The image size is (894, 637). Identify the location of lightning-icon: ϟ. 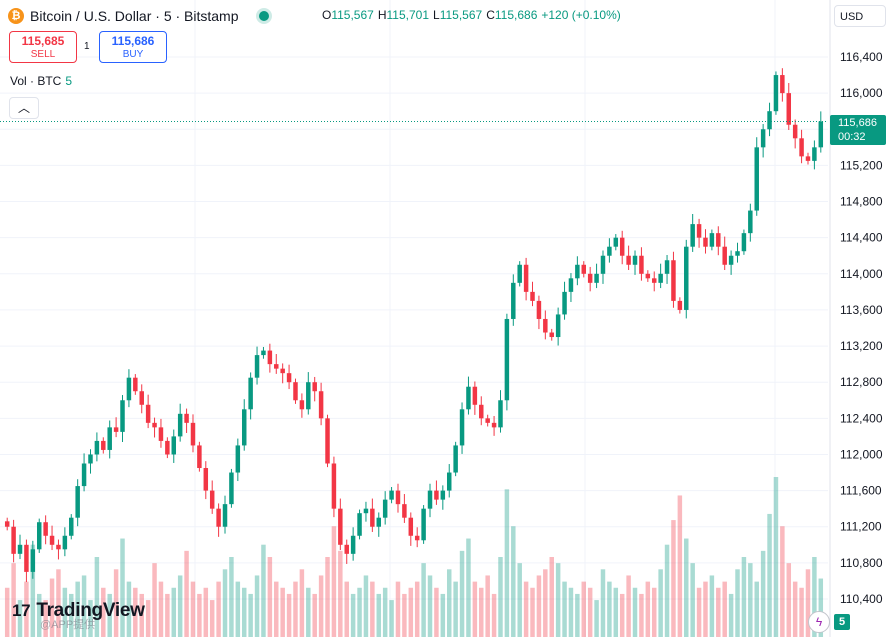
(819, 622).